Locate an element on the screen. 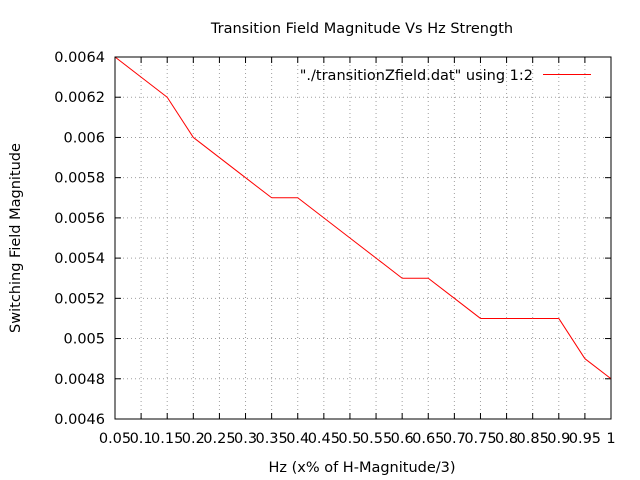 This screenshot has width=640, height=480. x-tick-label: 0.15 is located at coordinates (167, 439).